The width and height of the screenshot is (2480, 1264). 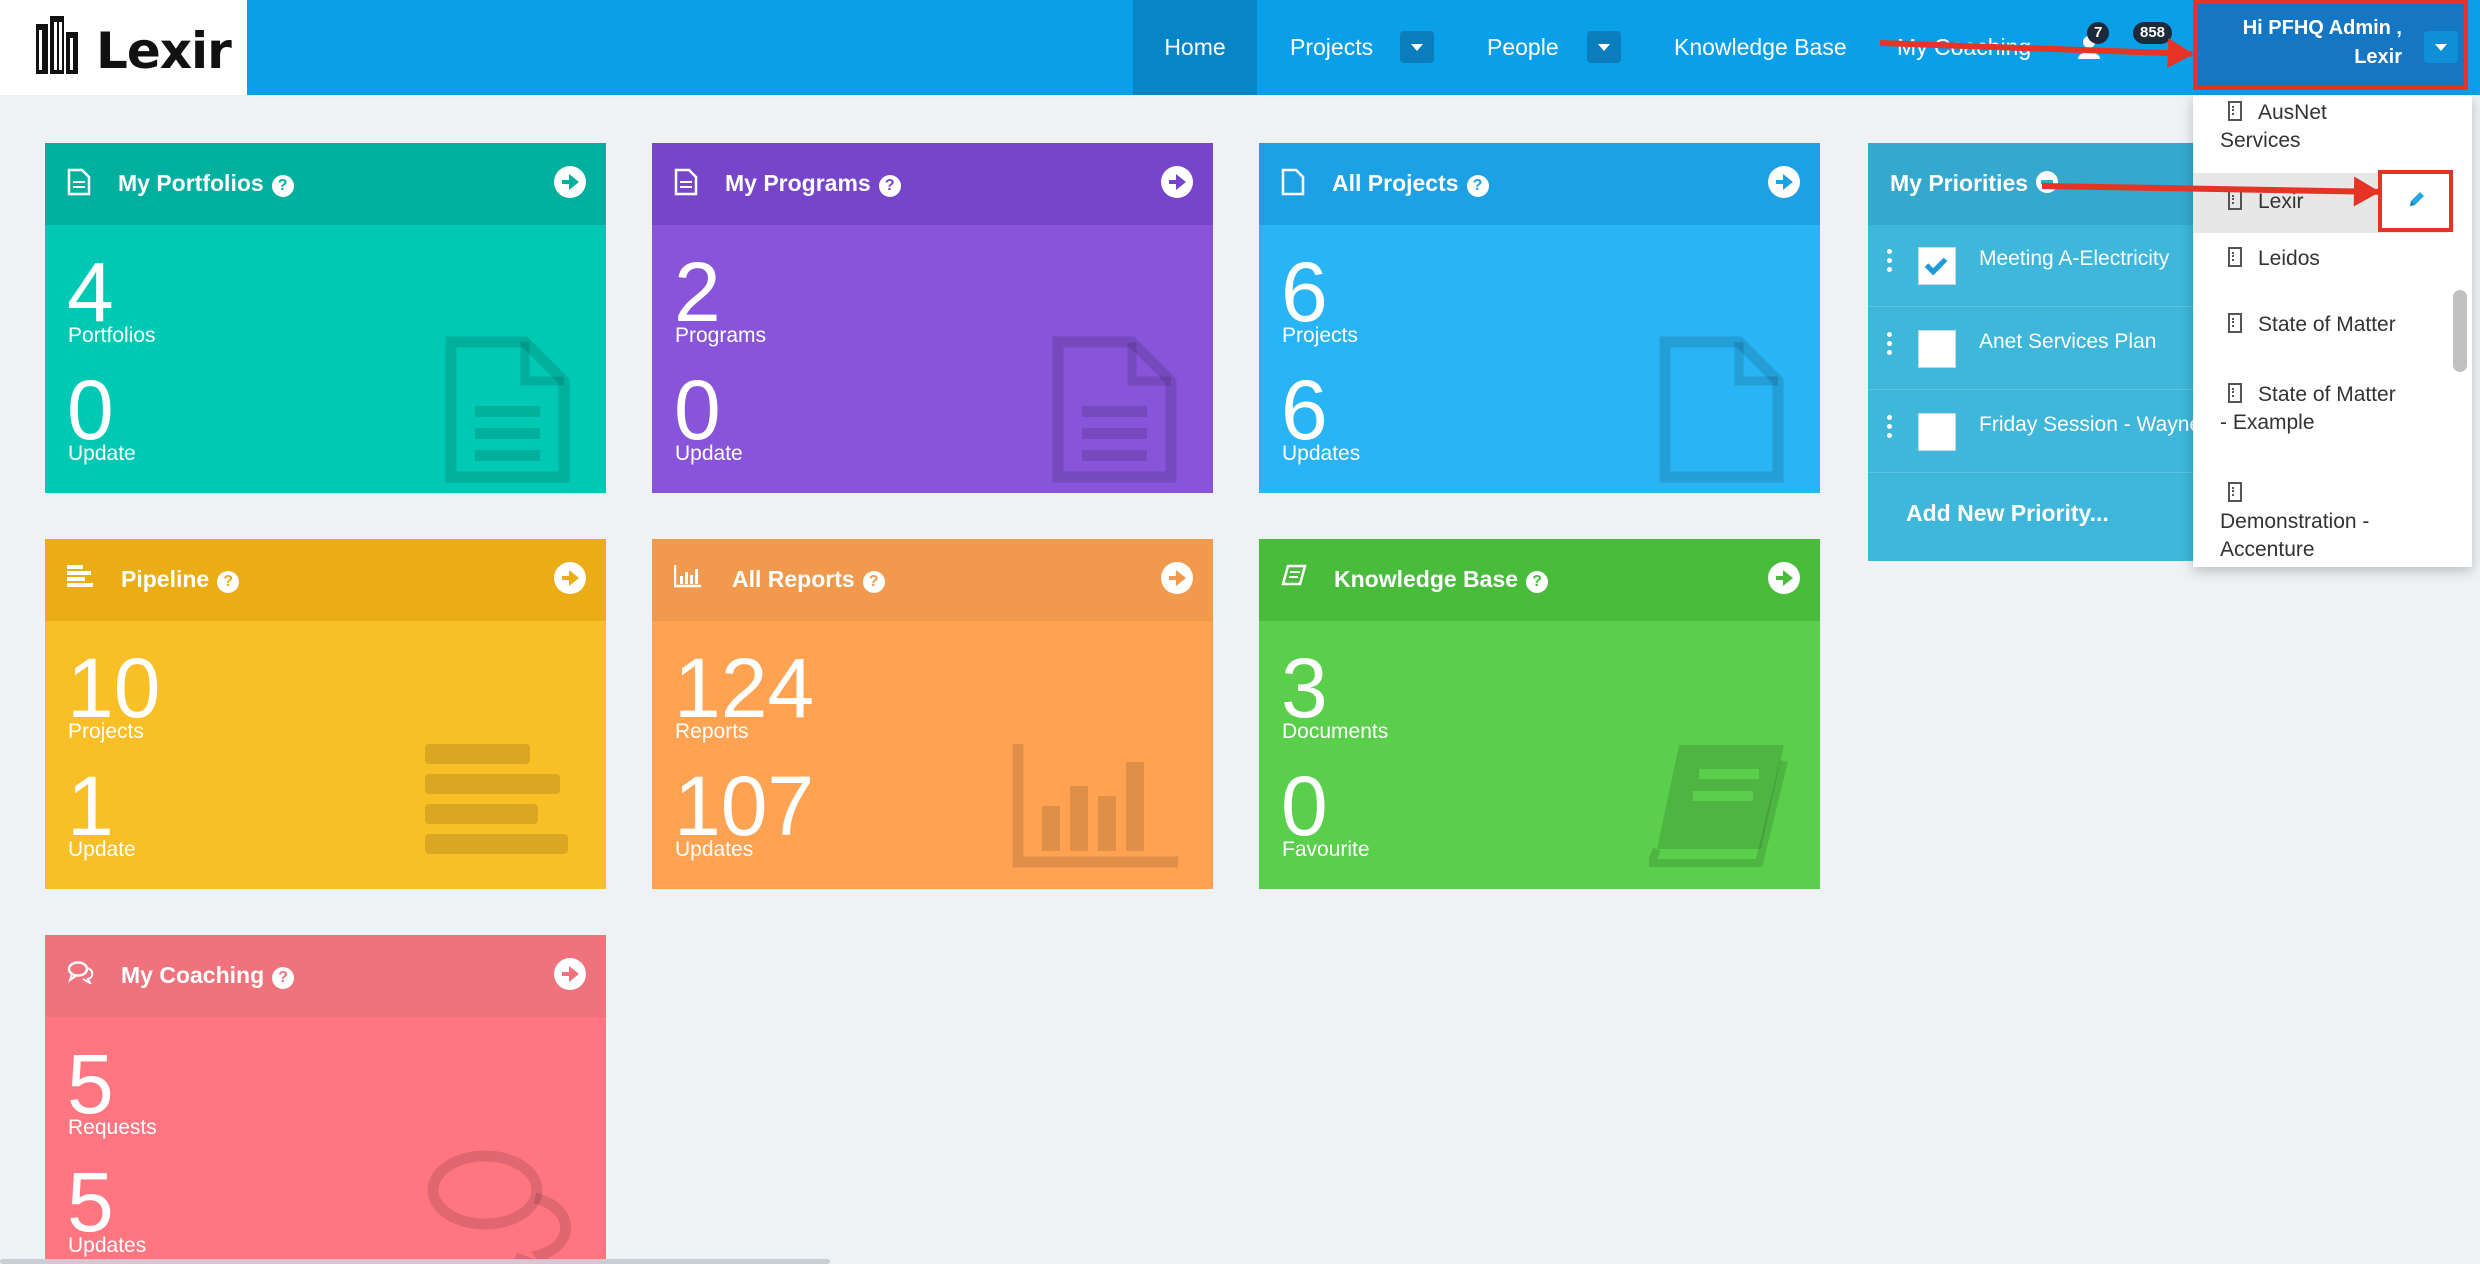 What do you see at coordinates (102, 849) in the screenshot?
I see `pipeline-updates-label: Update` at bounding box center [102, 849].